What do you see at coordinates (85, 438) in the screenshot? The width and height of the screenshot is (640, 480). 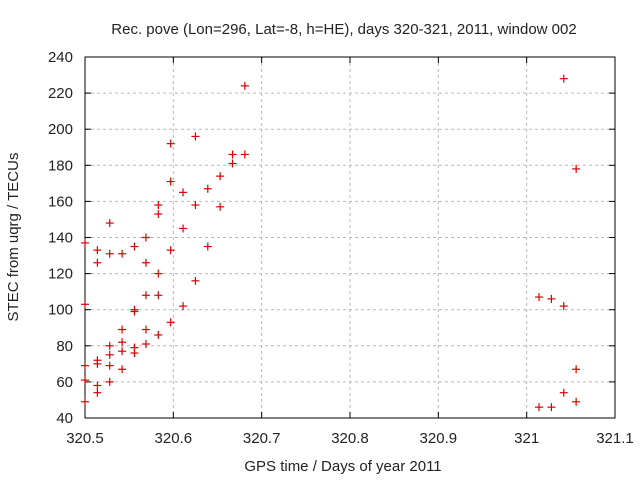 I see `x-tick-label: 320.5` at bounding box center [85, 438].